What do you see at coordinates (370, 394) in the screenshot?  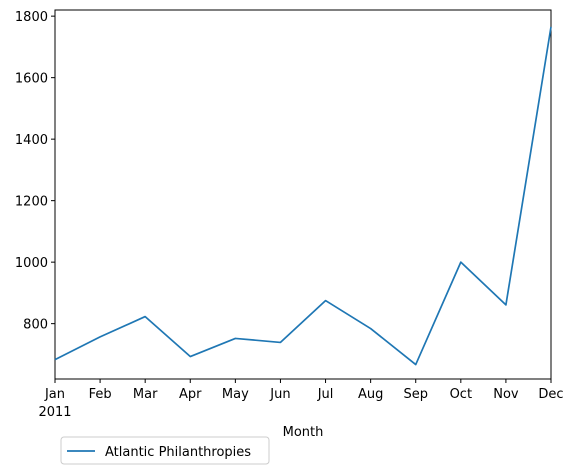 I see `x-tick-label: Aug` at bounding box center [370, 394].